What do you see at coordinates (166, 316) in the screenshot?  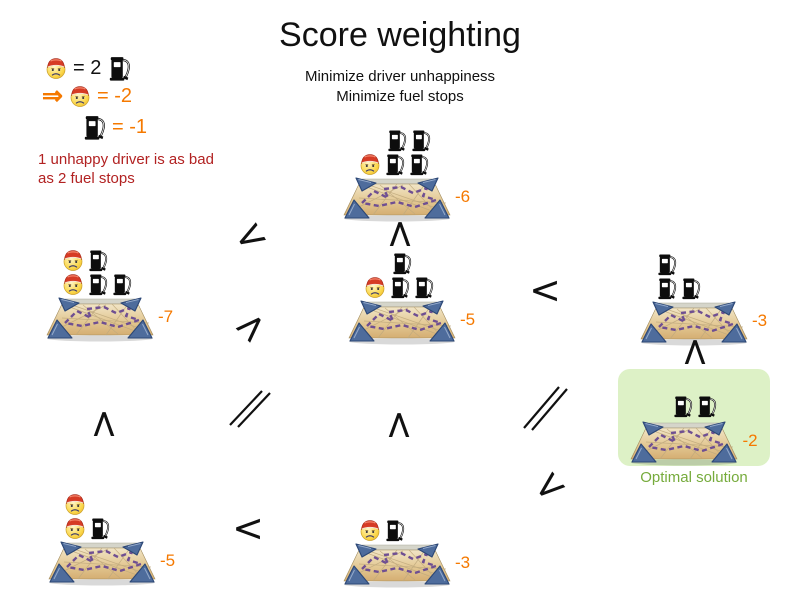 I see `score-label: -7` at bounding box center [166, 316].